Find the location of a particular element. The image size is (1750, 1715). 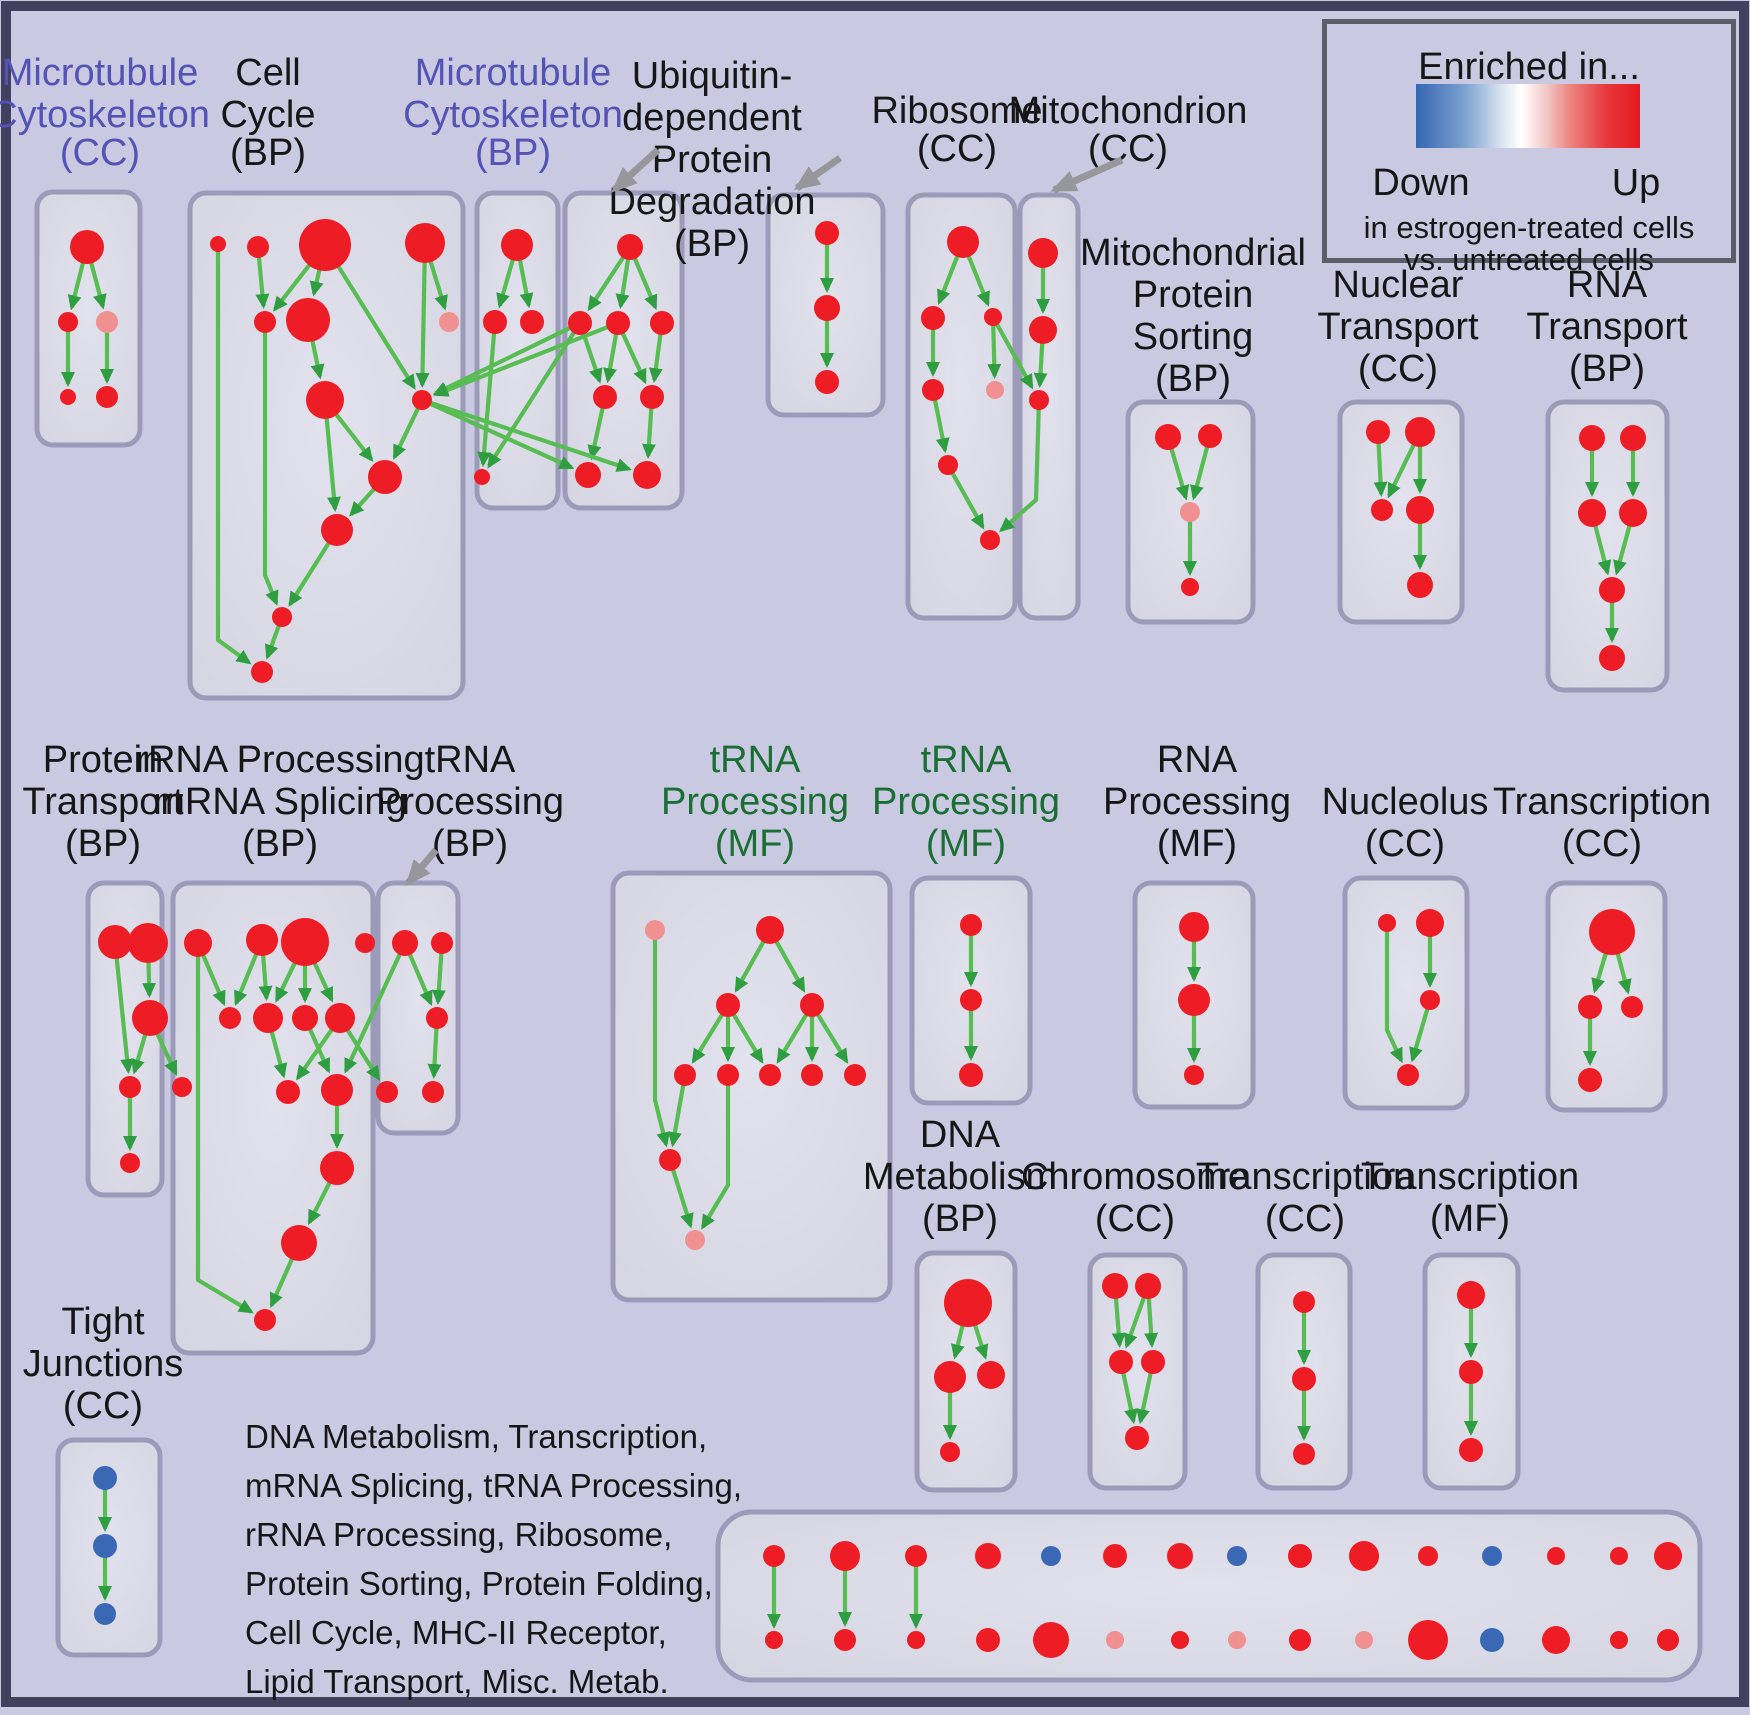

group-label-chromosome-cc: (CC) is located at coordinates (1135, 1219).